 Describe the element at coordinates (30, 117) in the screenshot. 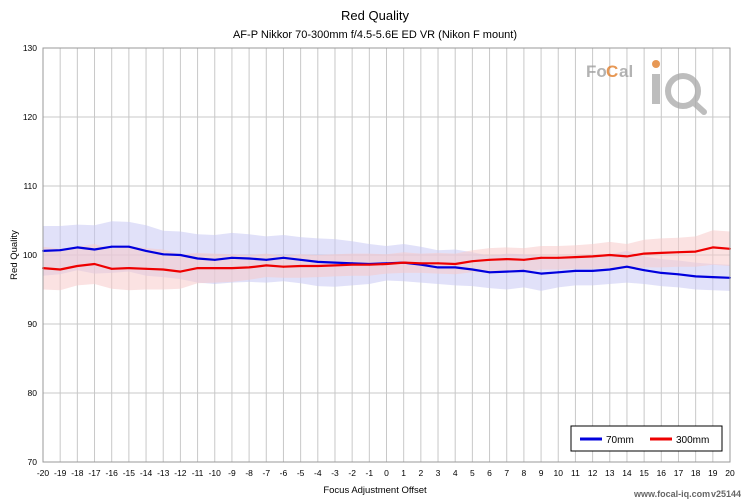

I see `y-tick-label: 120` at that location.